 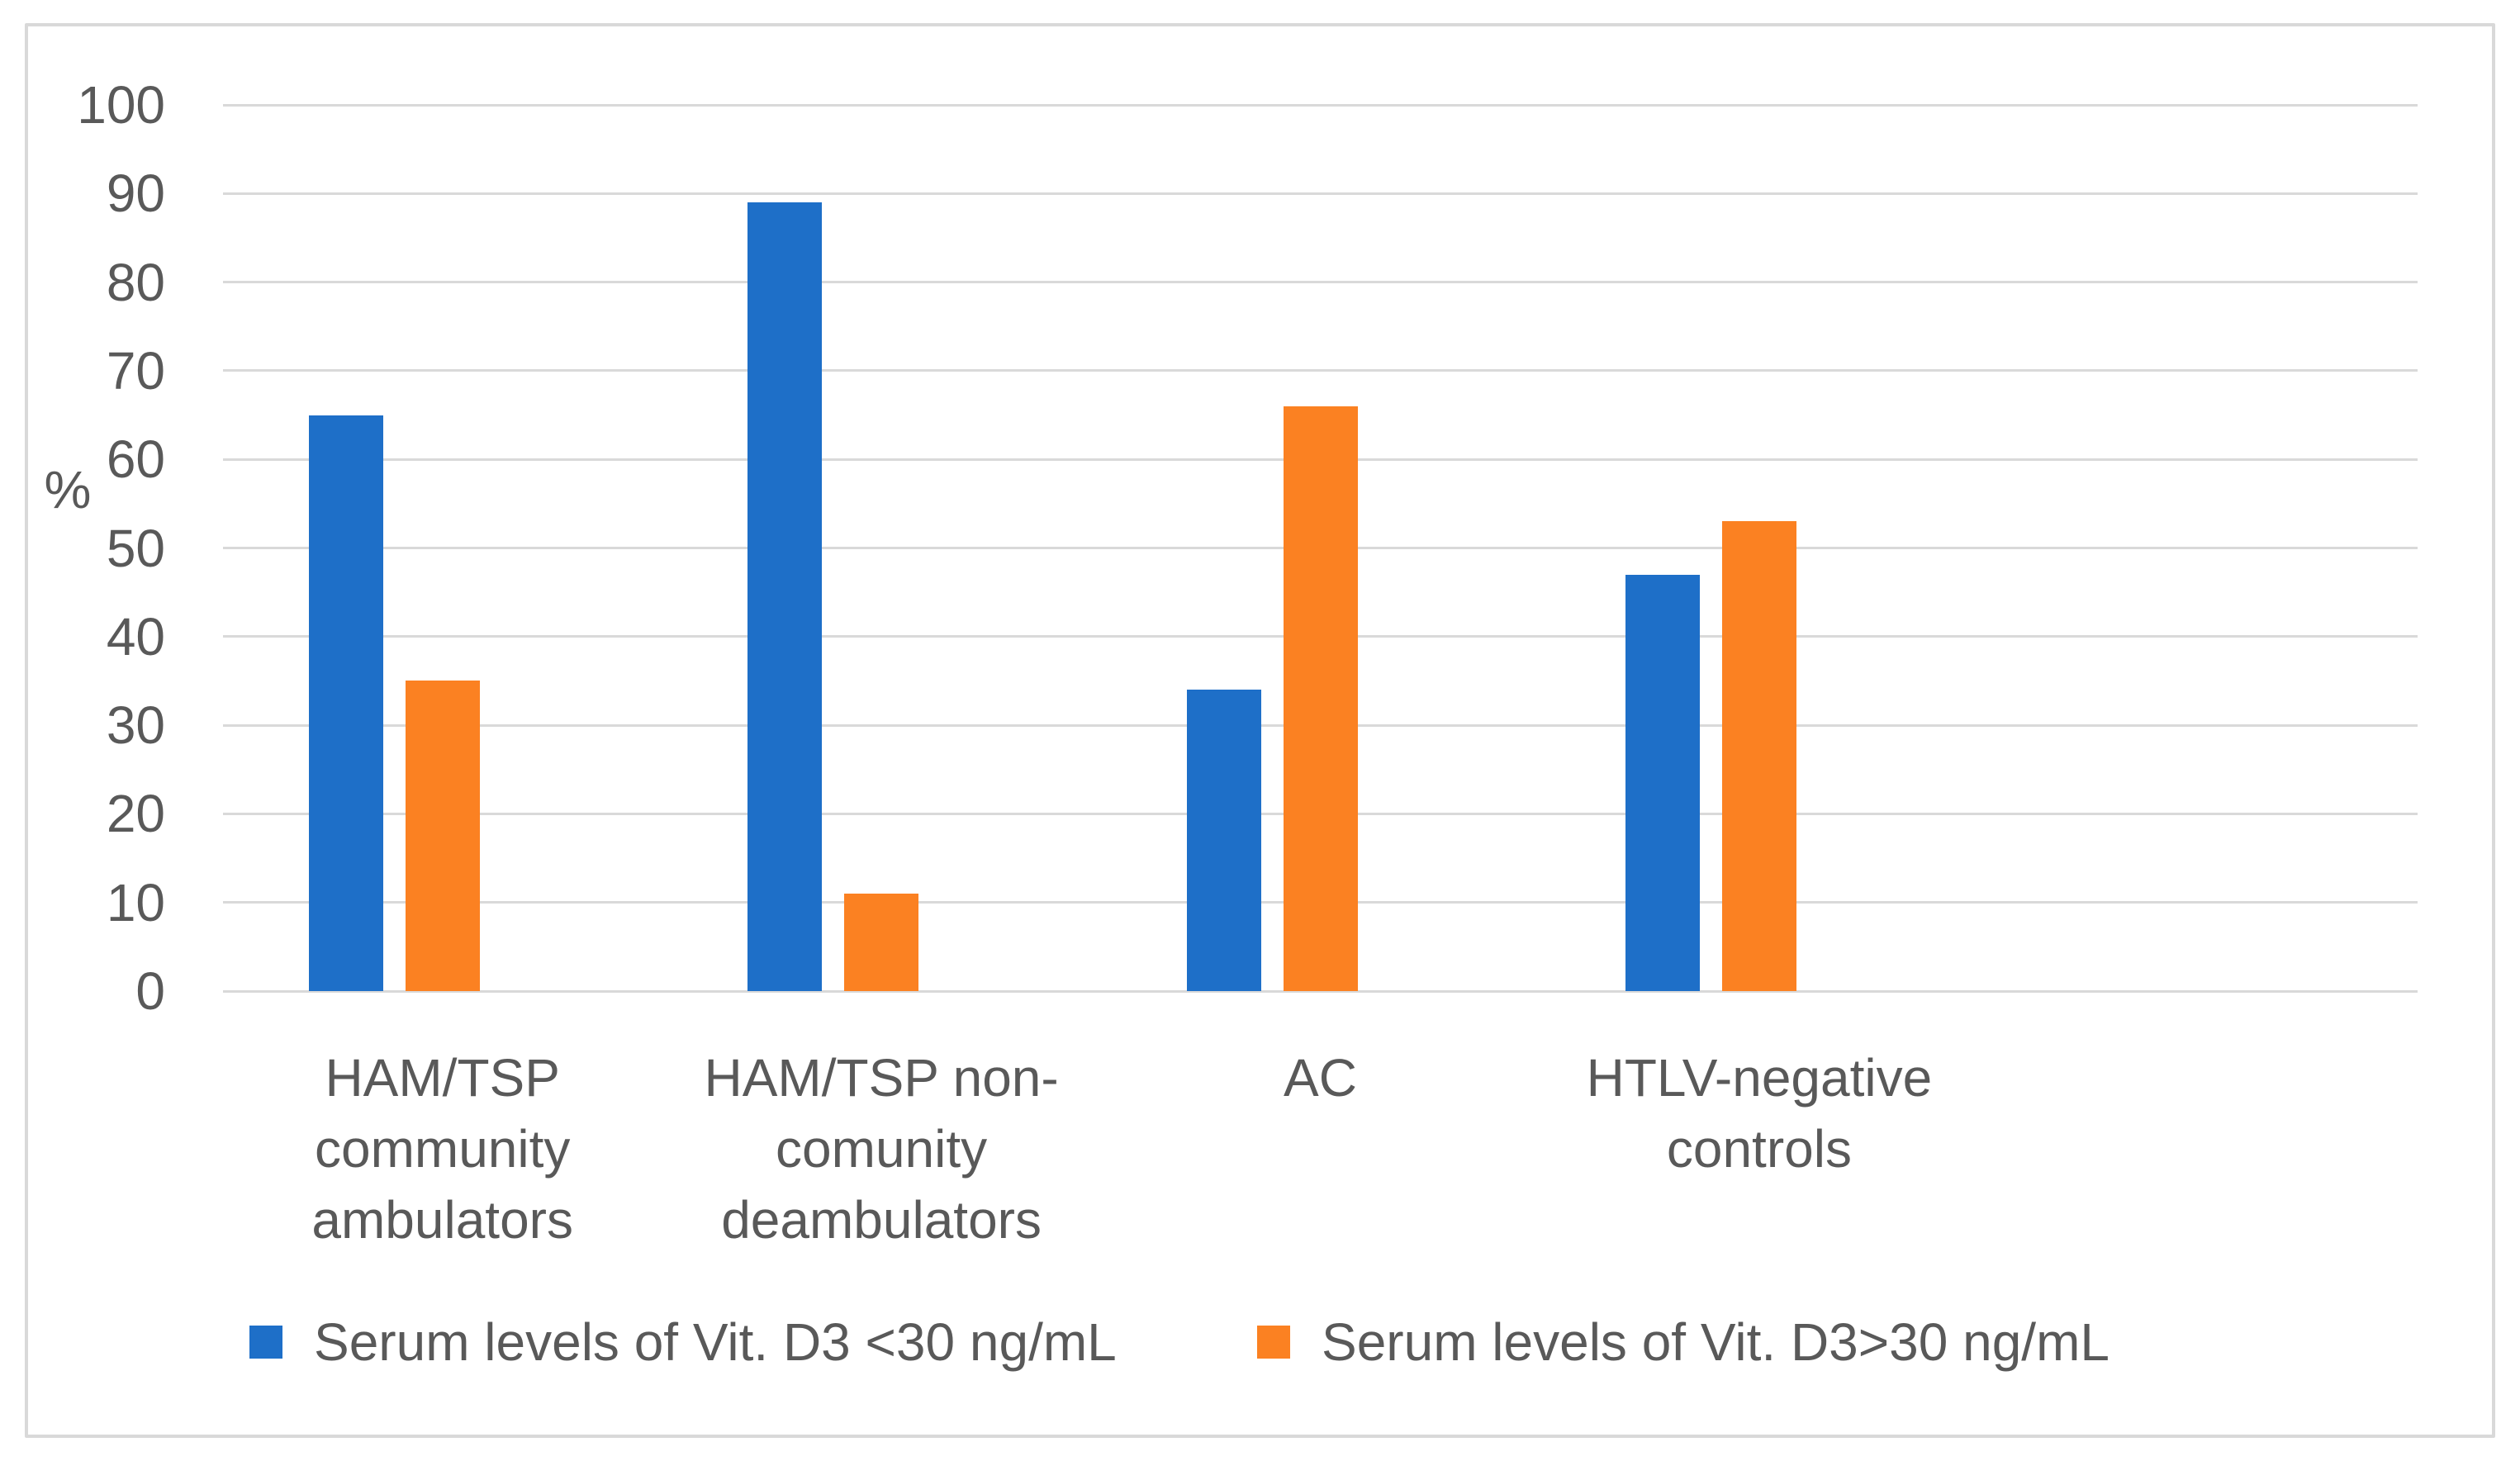 I want to click on category-label-line: ambulators, so click(x=442, y=1220).